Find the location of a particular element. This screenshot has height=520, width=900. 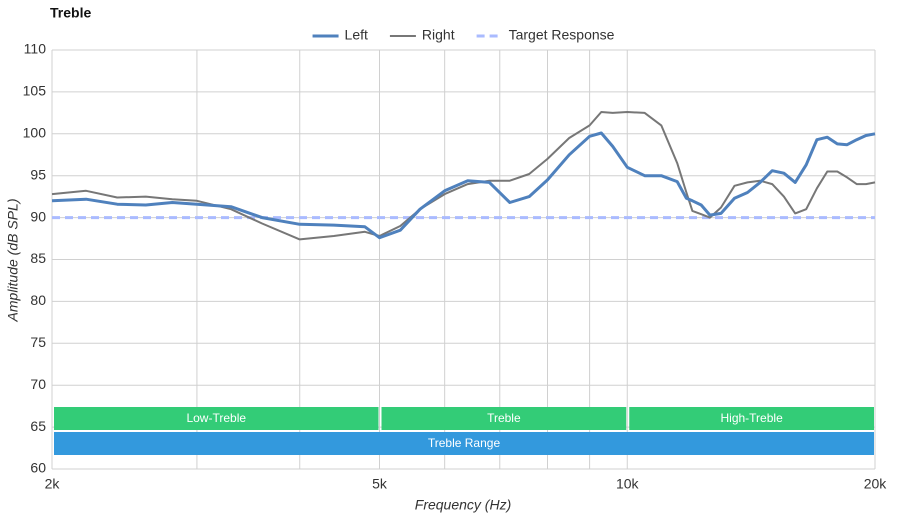

x-tick-label: 20k is located at coordinates (876, 484).